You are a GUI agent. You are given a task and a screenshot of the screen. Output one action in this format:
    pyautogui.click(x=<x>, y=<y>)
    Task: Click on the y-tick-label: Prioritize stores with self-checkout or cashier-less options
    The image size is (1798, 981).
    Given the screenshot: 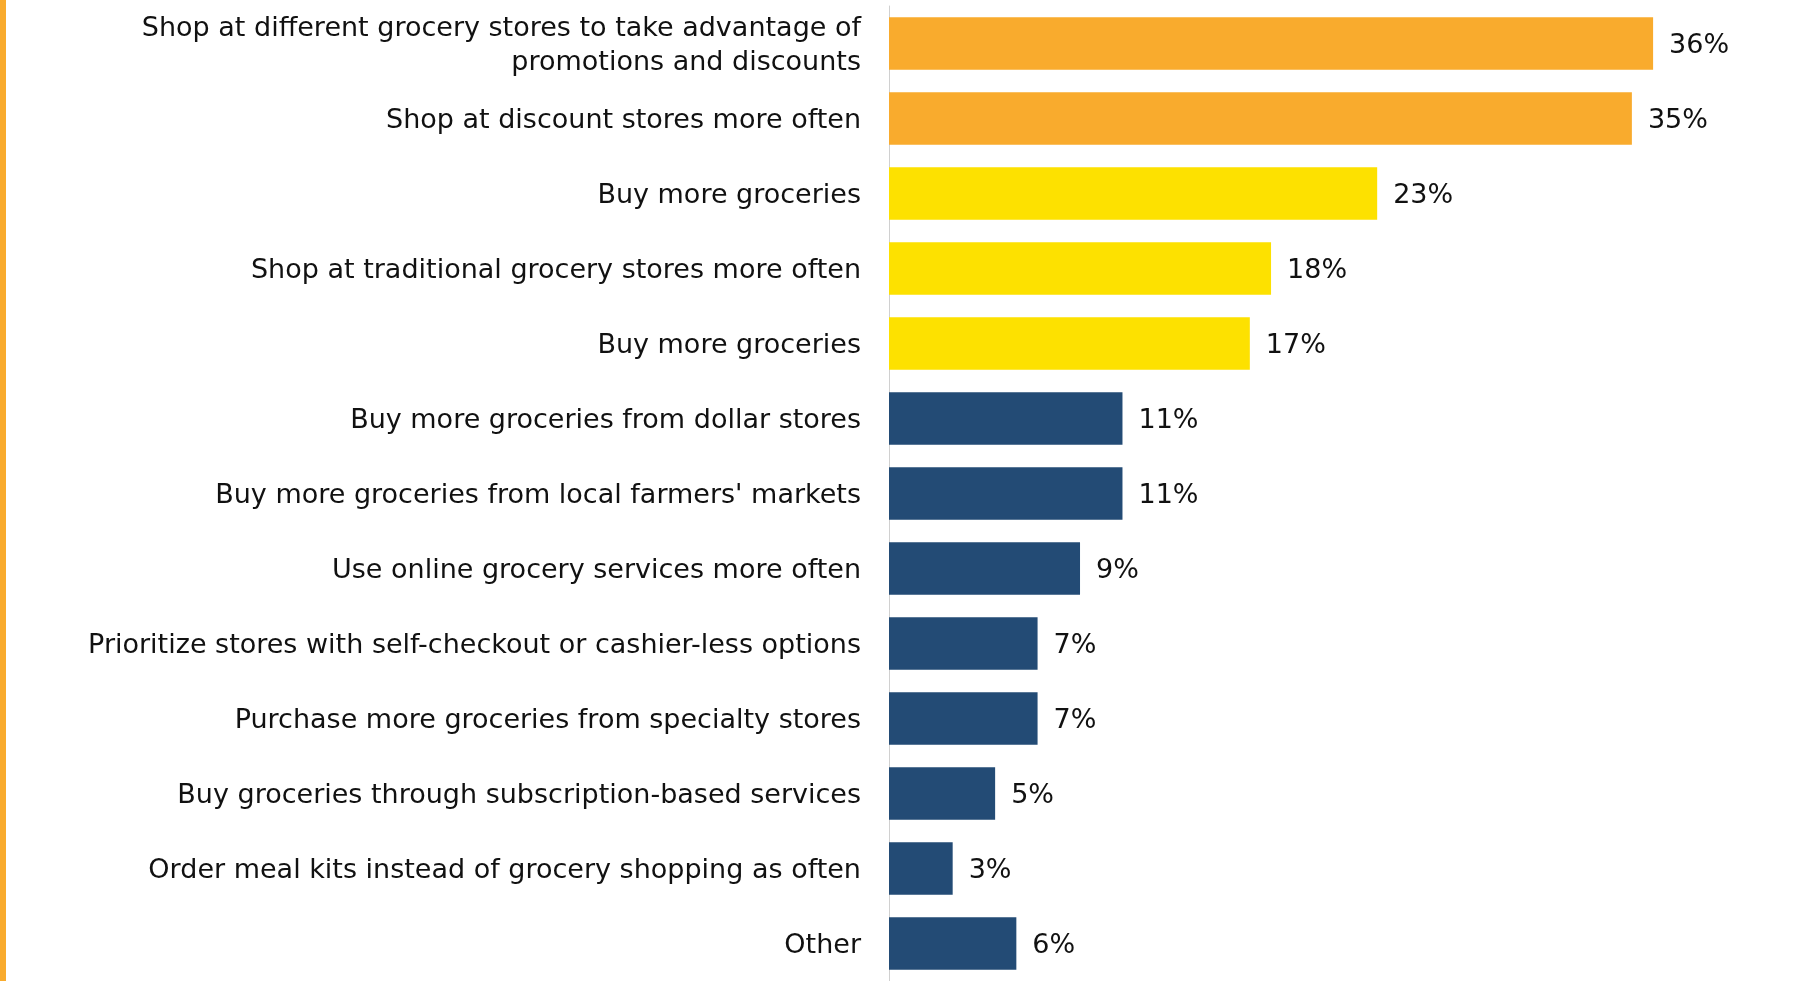 What is the action you would take?
    pyautogui.click(x=474, y=643)
    